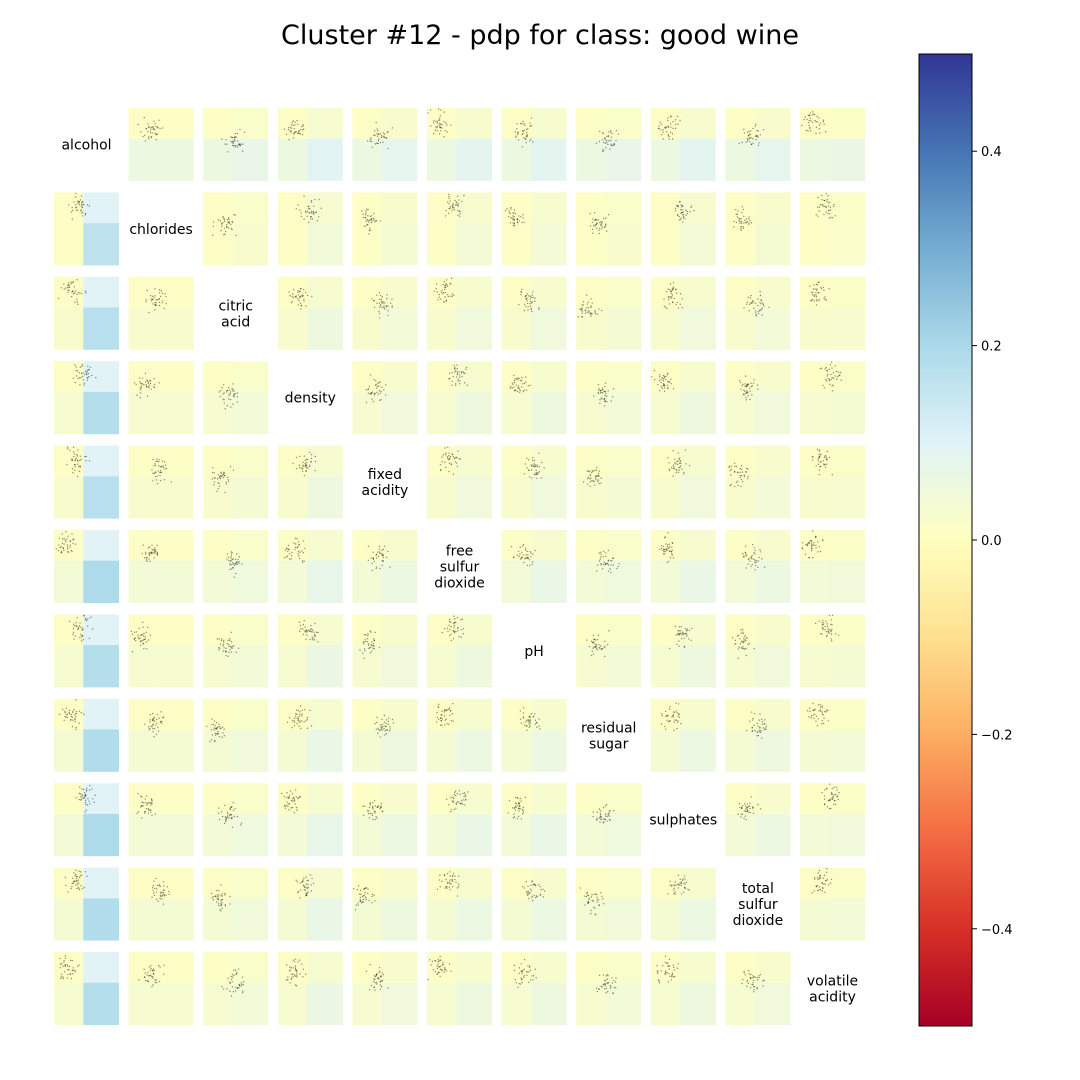  What do you see at coordinates (459, 904) in the screenshot?
I see `cell-total-sulfur-dioxide-free-sulfur-dioxide` at bounding box center [459, 904].